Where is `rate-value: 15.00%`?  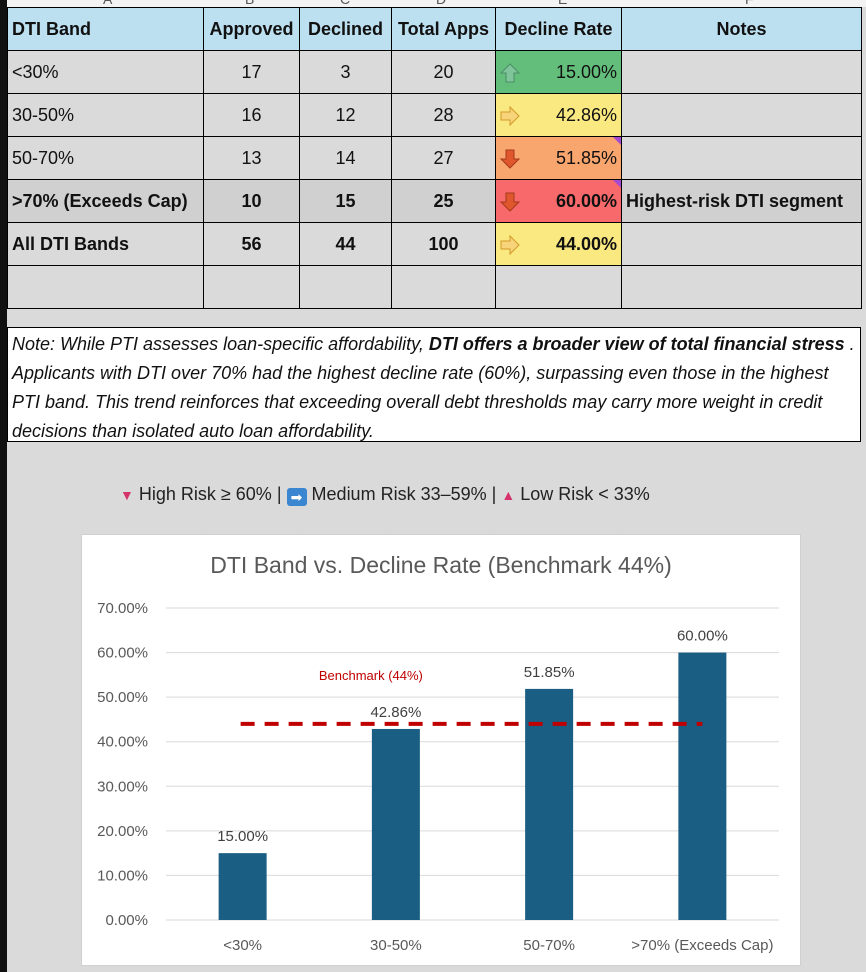 rate-value: 15.00% is located at coordinates (586, 71).